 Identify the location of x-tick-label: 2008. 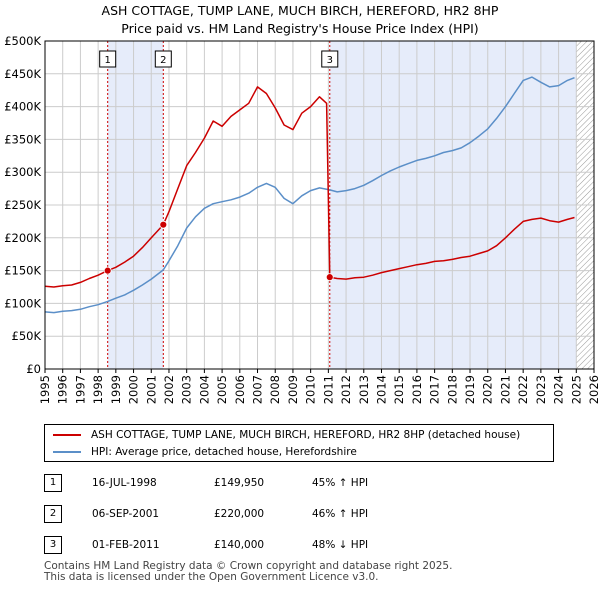
(275, 389).